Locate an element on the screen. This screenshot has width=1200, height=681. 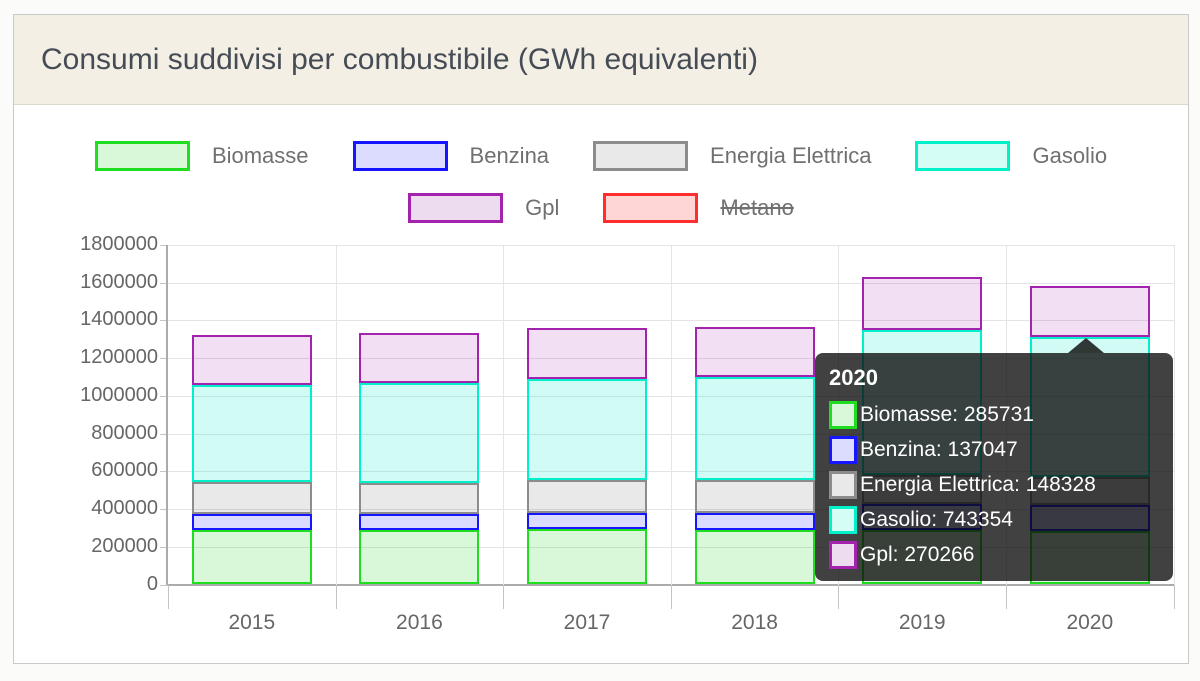
legend-label: Metano is located at coordinates (757, 207).